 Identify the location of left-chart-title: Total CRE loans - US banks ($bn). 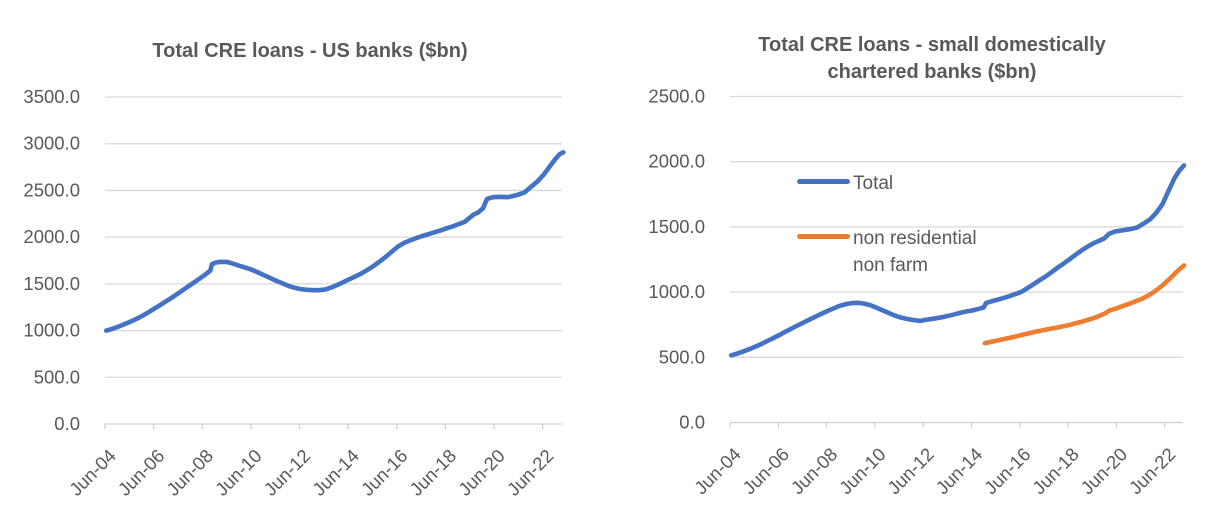
(310, 51).